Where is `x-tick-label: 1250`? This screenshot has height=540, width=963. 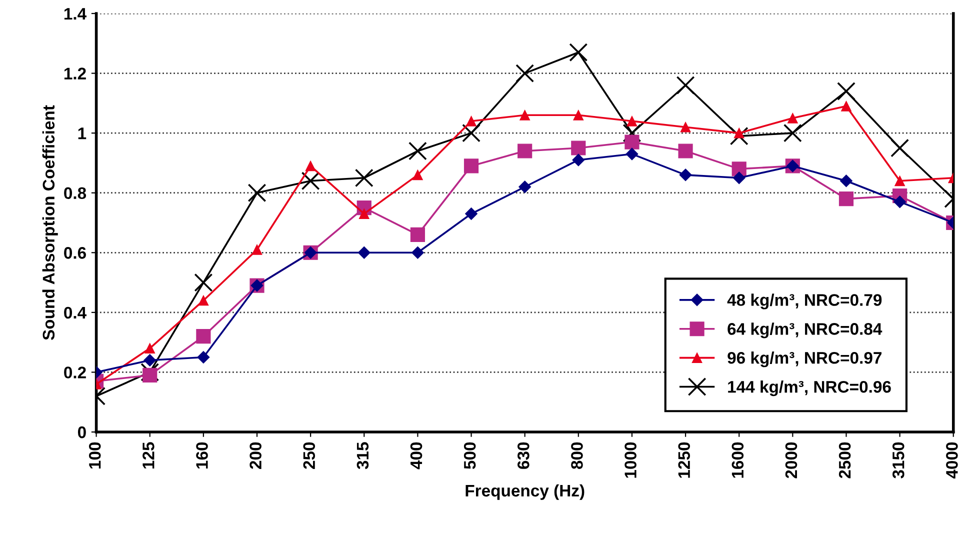
x-tick-label: 1250 is located at coordinates (684, 460).